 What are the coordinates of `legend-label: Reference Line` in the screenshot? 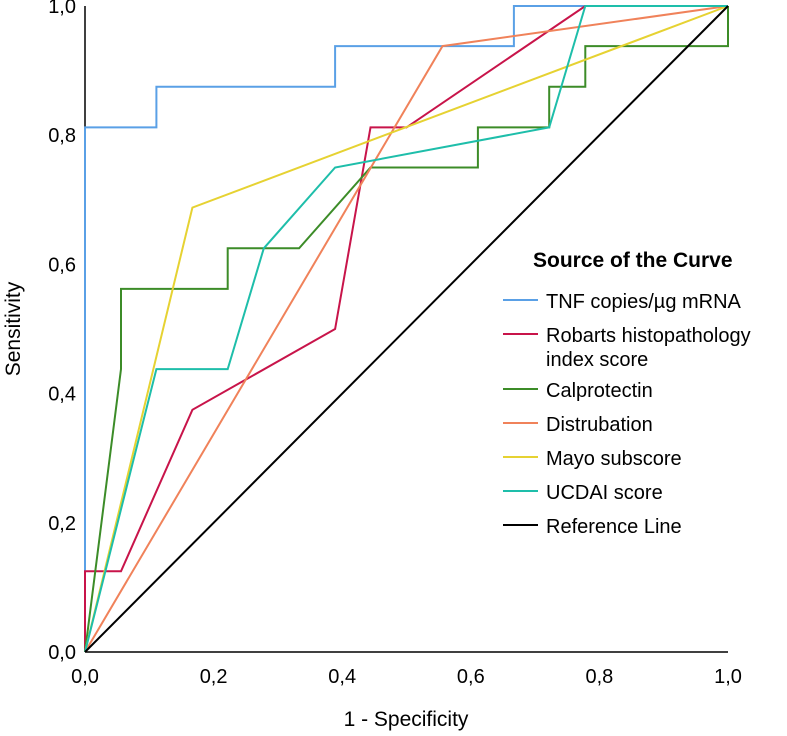 It's located at (614, 527).